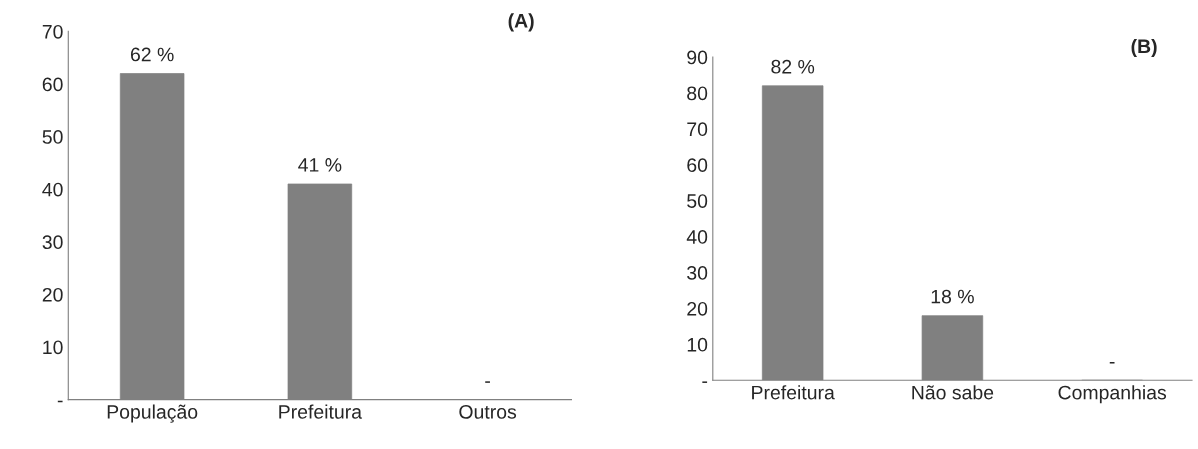 The width and height of the screenshot is (1198, 449). Describe the element at coordinates (488, 411) in the screenshot. I see `x-tick-label: Outros` at that location.